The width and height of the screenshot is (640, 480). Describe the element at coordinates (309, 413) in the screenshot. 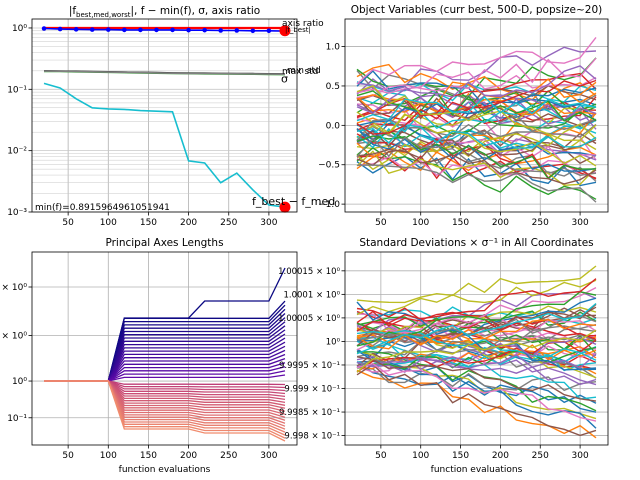

I see `y-tick-label: 9.9985 × 10⁻¹` at that location.